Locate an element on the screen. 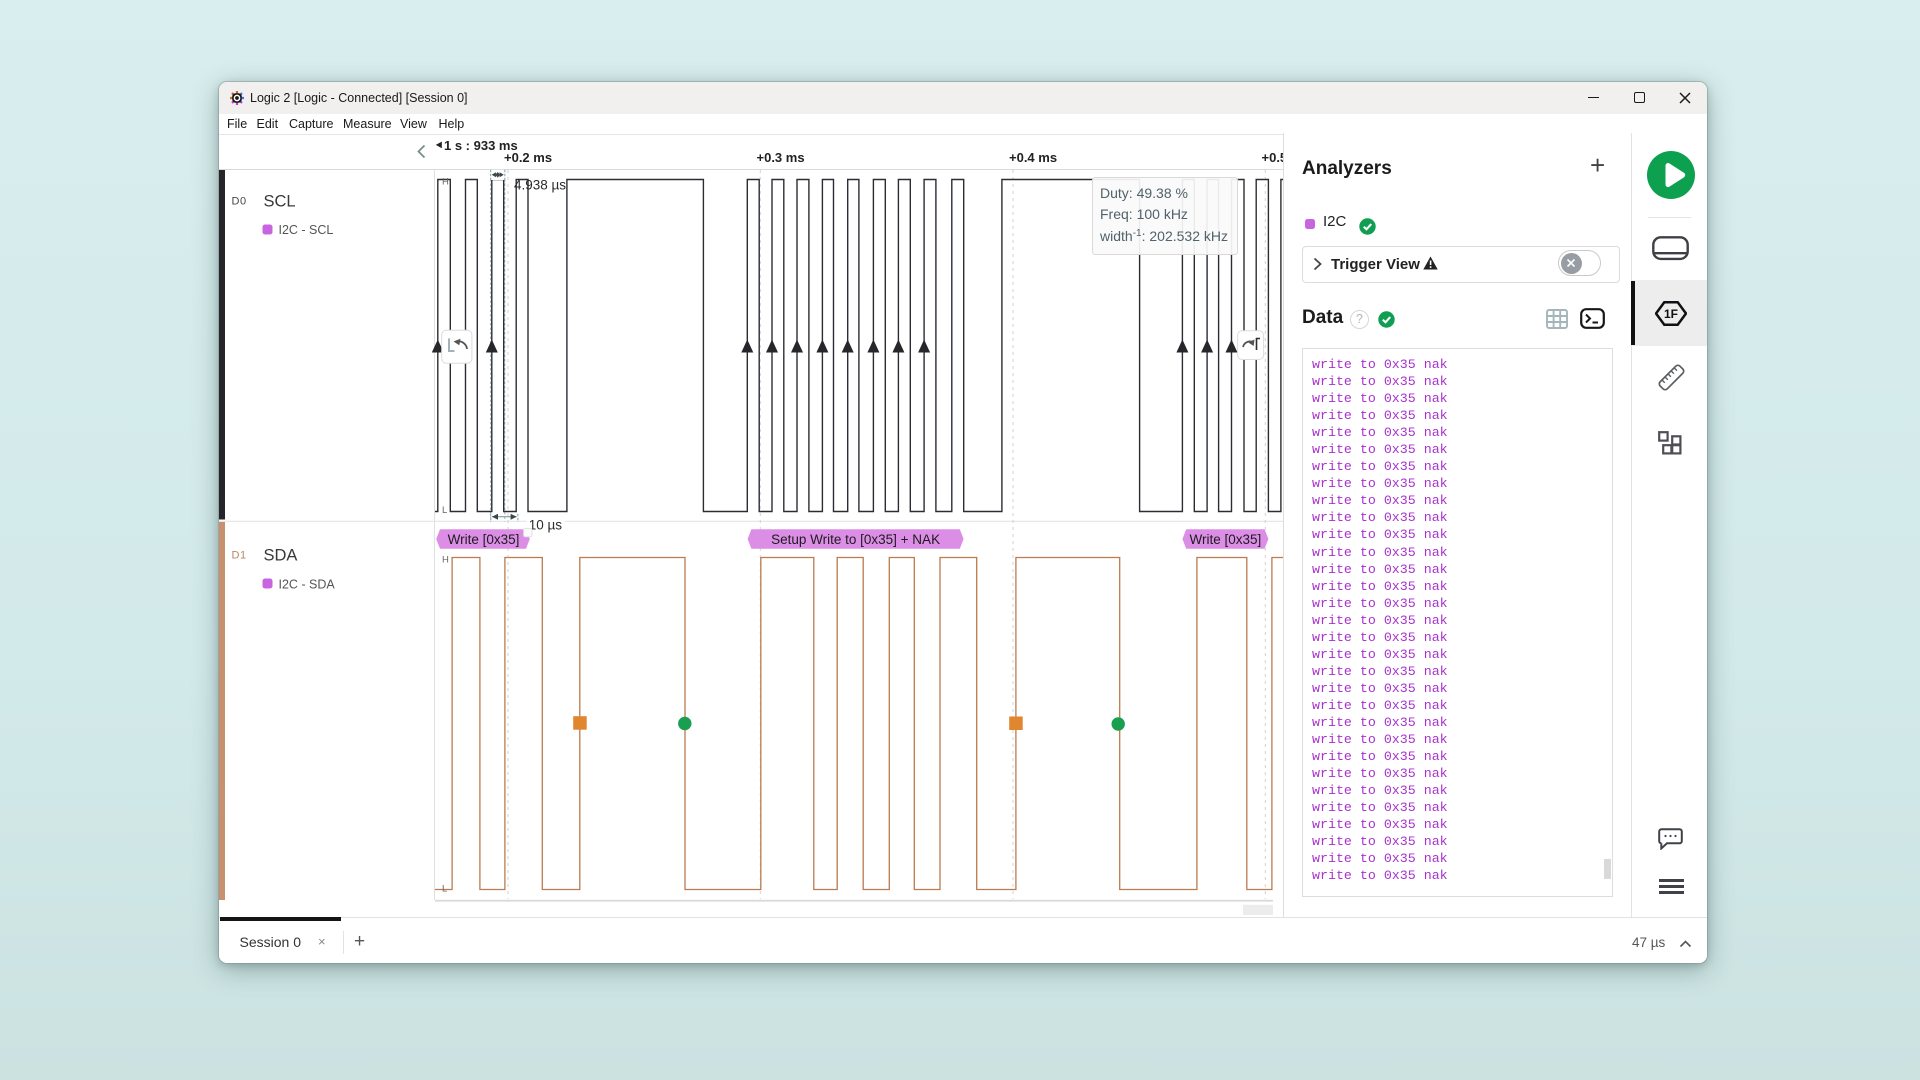  svg-text: +0.3 ms is located at coordinates (781, 157).